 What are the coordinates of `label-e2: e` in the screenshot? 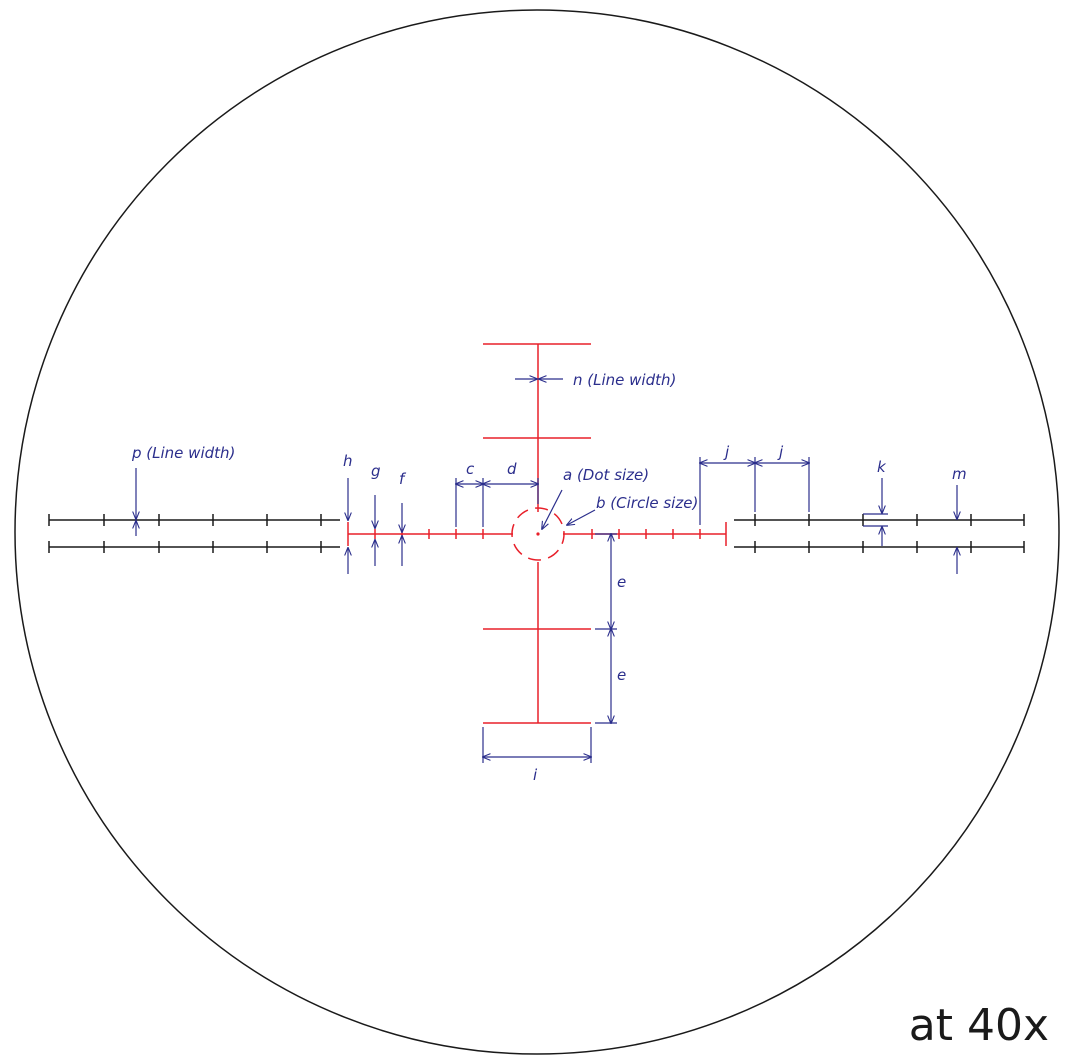 It's located at (621, 675).